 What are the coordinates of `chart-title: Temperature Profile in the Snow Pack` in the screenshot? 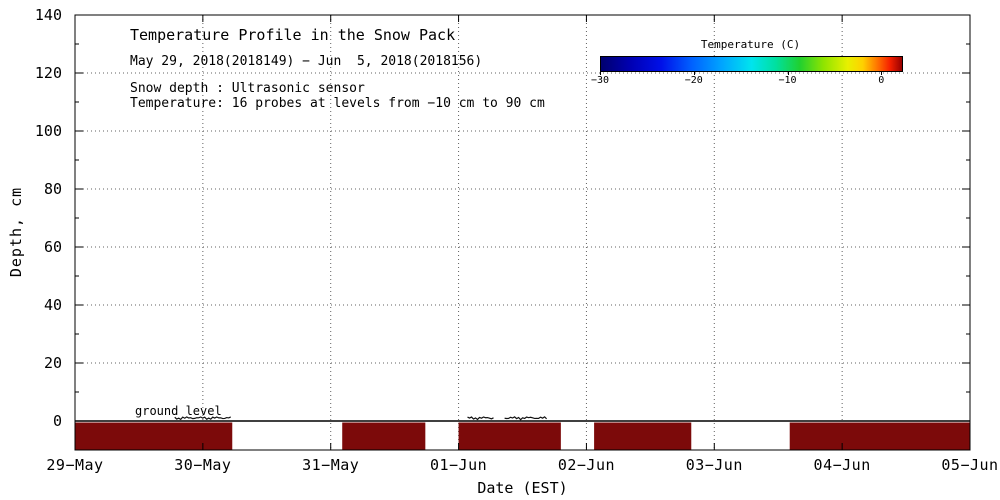 It's located at (293, 35).